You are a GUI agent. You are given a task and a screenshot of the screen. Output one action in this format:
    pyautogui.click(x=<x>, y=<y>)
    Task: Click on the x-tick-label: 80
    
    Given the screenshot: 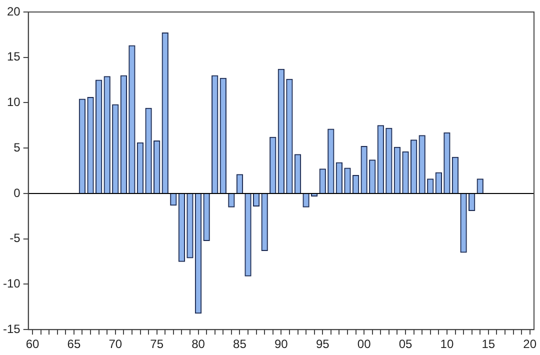 What is the action you would take?
    pyautogui.click(x=199, y=344)
    